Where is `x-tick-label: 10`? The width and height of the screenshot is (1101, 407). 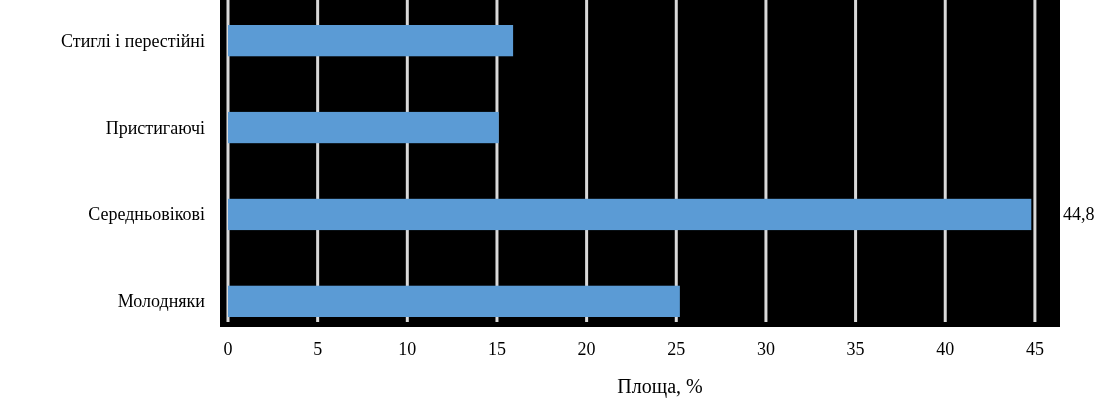
x-tick-label: 10 is located at coordinates (407, 349).